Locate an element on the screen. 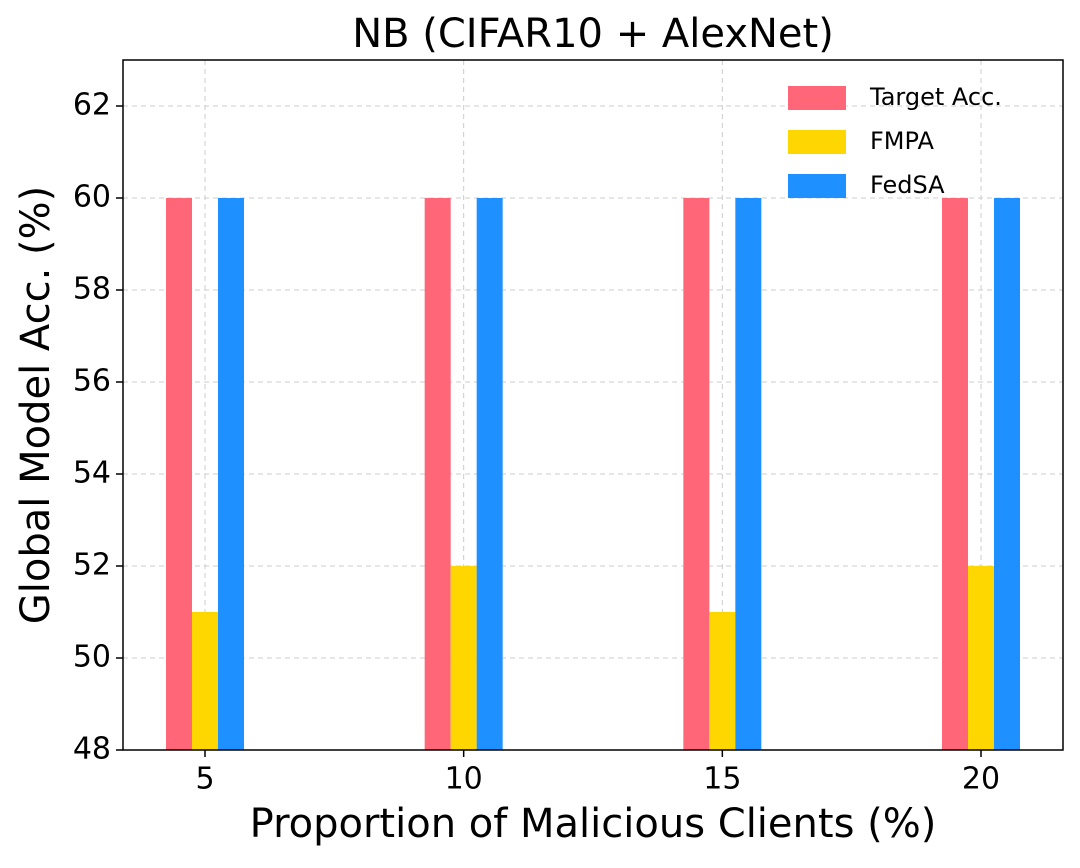 This screenshot has height=868, width=1080. y-tick-label: 56 is located at coordinates (92, 381).